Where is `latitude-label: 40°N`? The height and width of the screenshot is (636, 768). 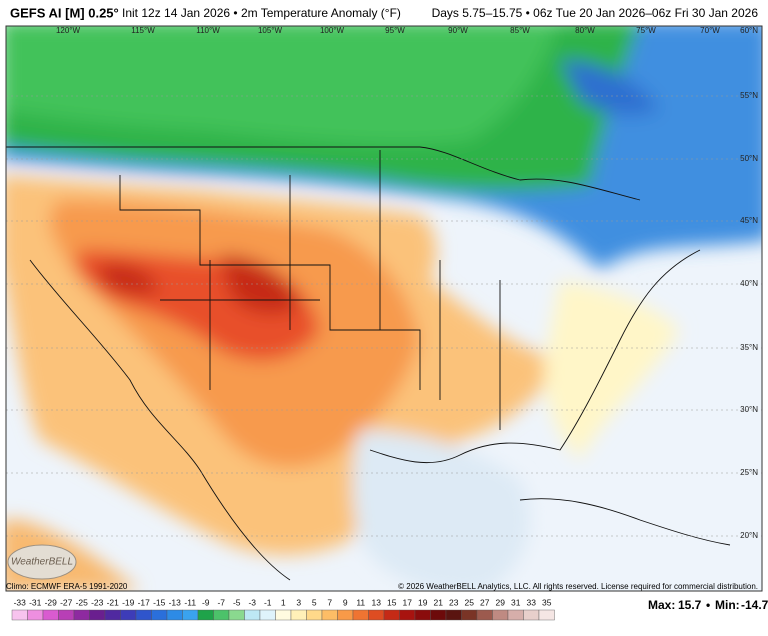 latitude-label: 40°N is located at coordinates (749, 283).